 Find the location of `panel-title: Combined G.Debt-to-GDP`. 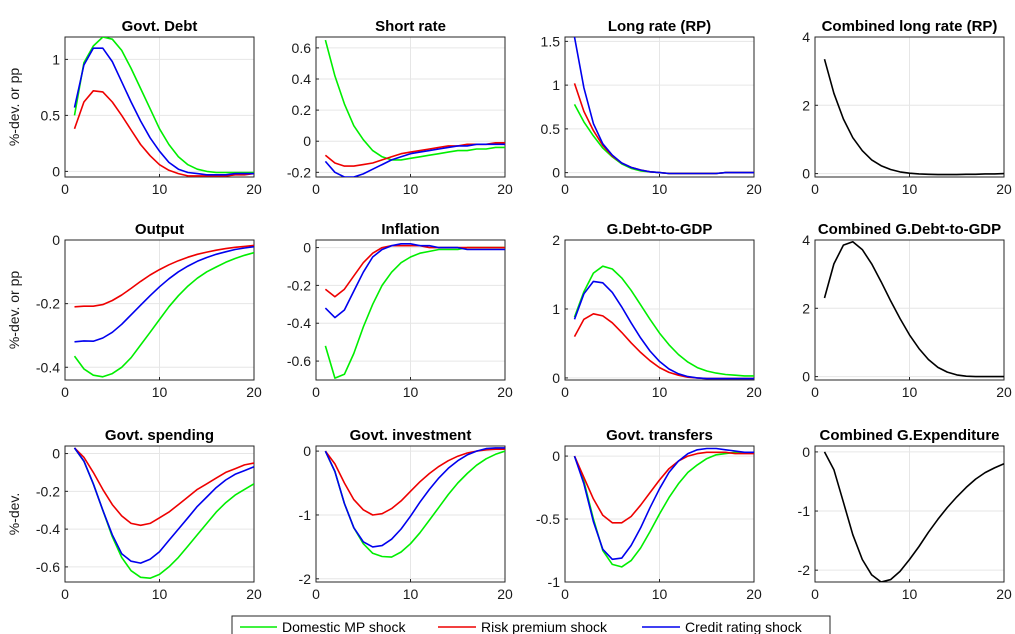

panel-title: Combined G.Debt-to-GDP is located at coordinates (909, 229).